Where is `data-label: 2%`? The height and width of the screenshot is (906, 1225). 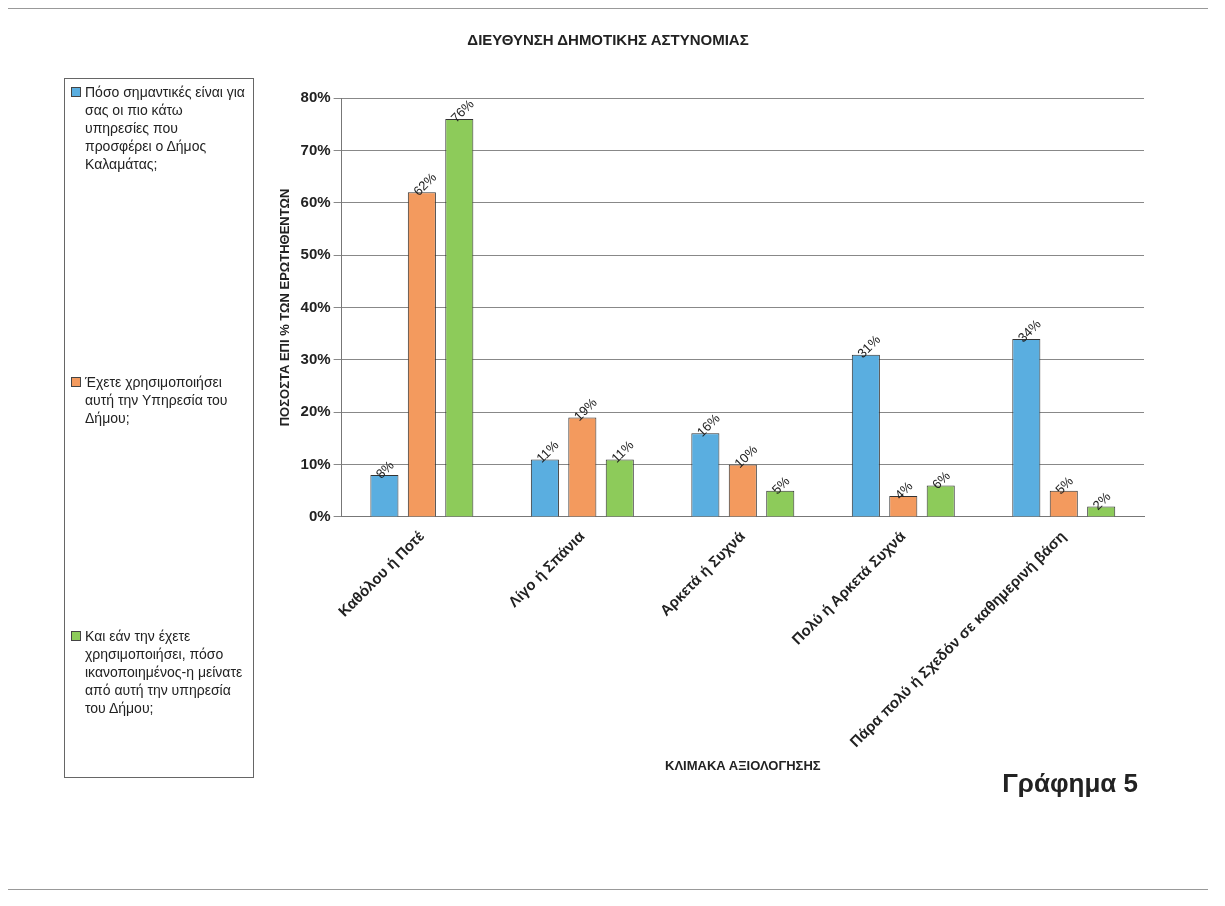 data-label: 2% is located at coordinates (1101, 500).